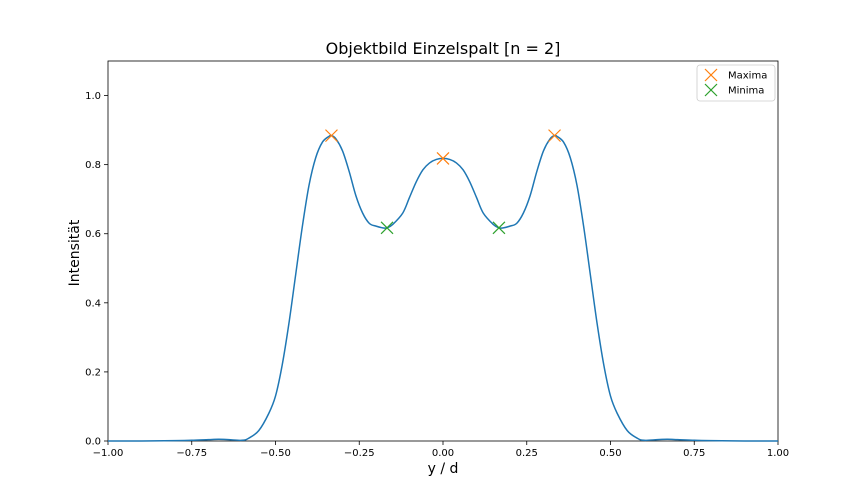 This screenshot has width=864, height=504. I want to click on y-tick-label: 1.0, so click(93, 96).